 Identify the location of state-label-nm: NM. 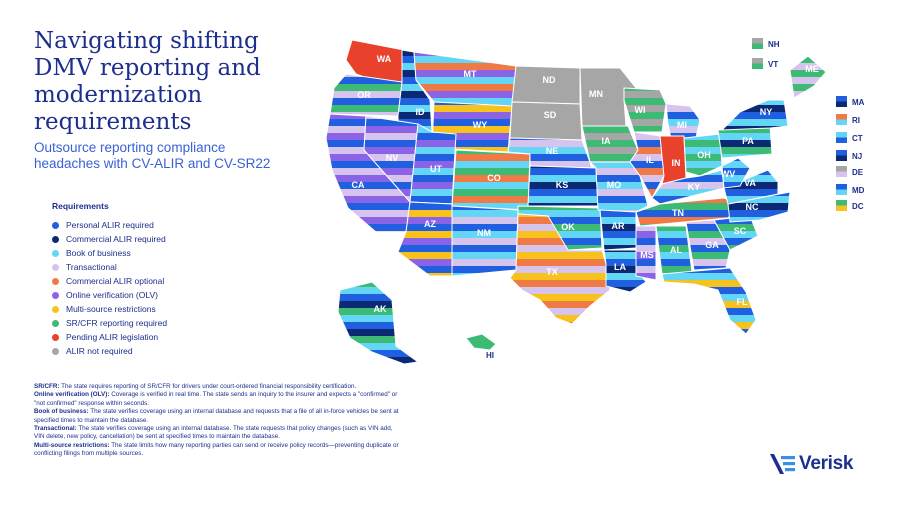
(484, 233).